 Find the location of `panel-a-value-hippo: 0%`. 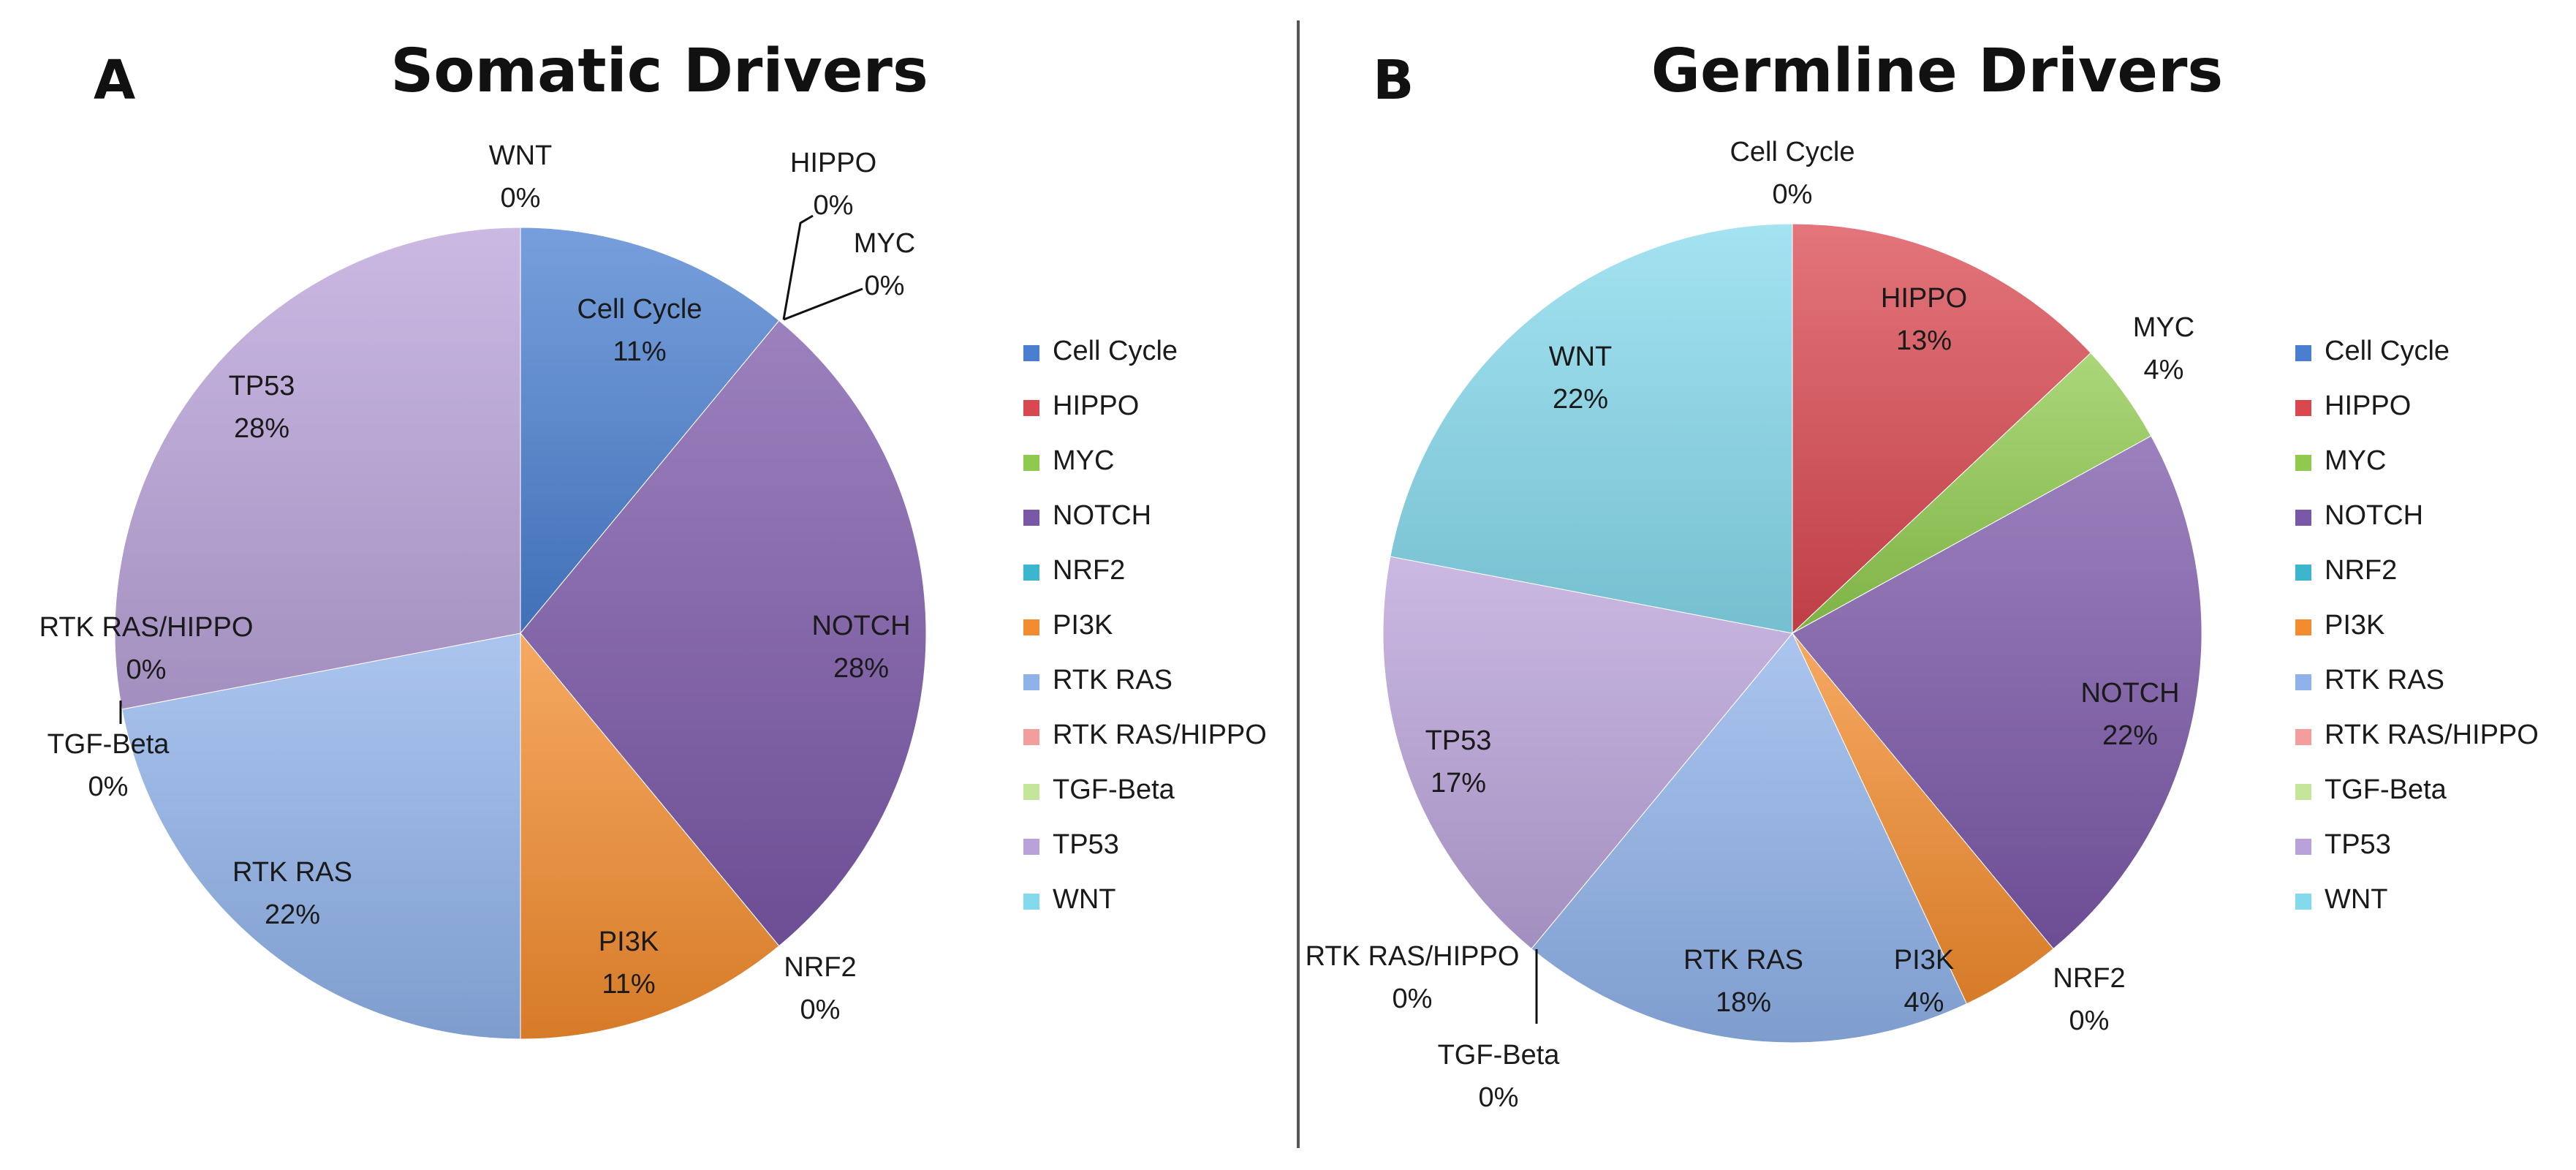

panel-a-value-hippo: 0% is located at coordinates (834, 205).